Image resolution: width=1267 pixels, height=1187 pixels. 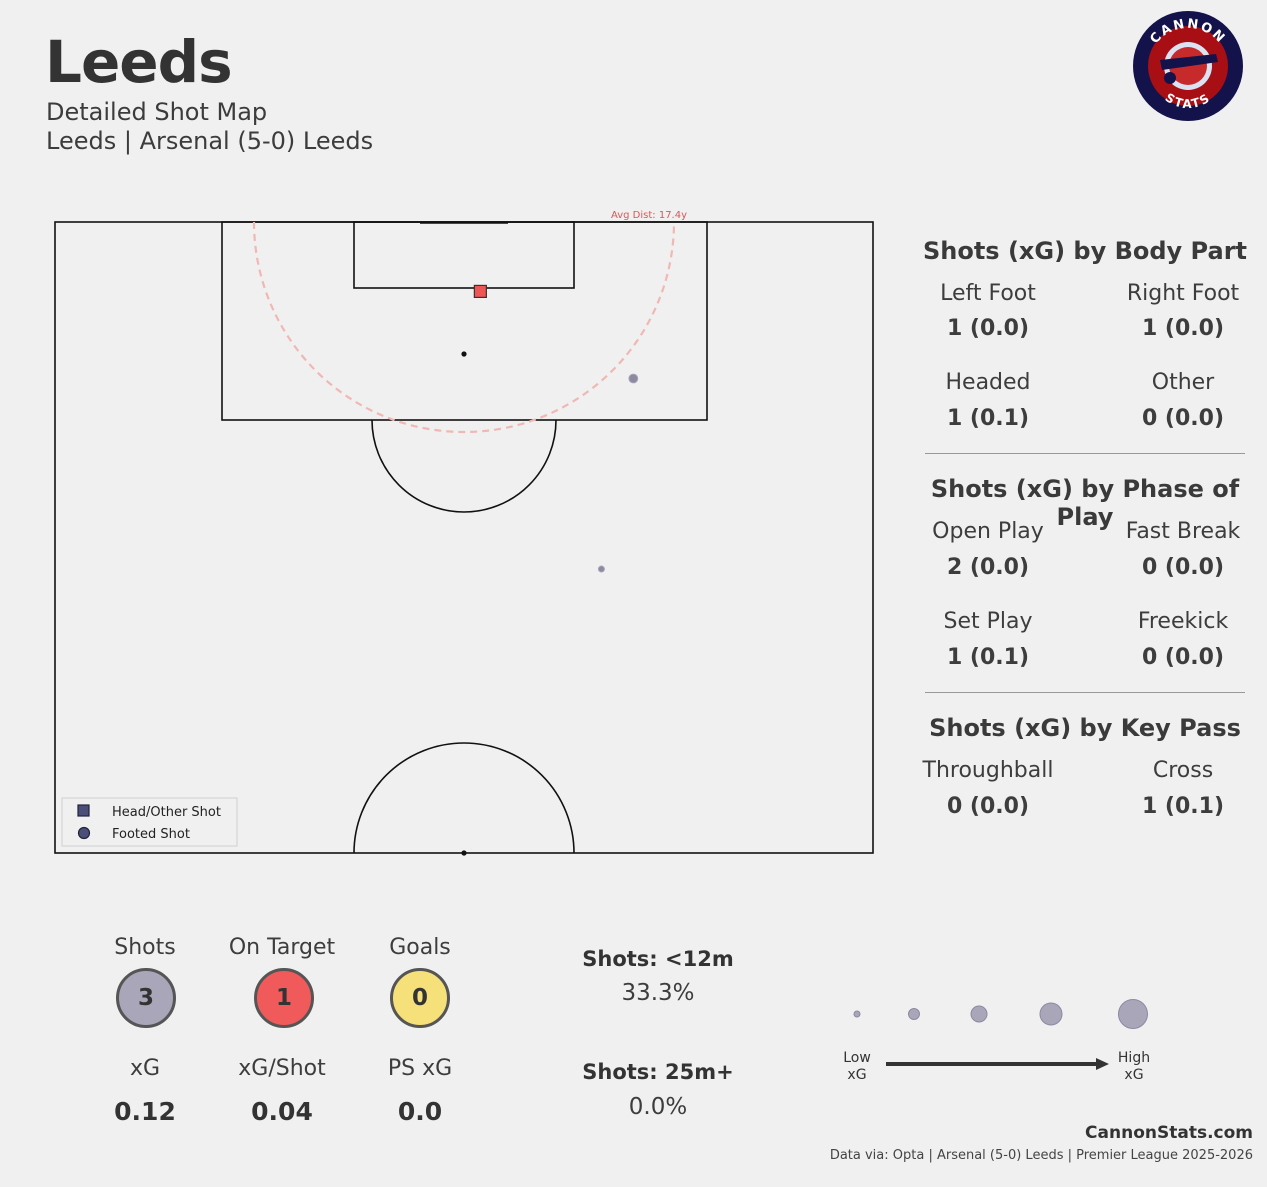 I want to click on center-spot, so click(x=464, y=853).